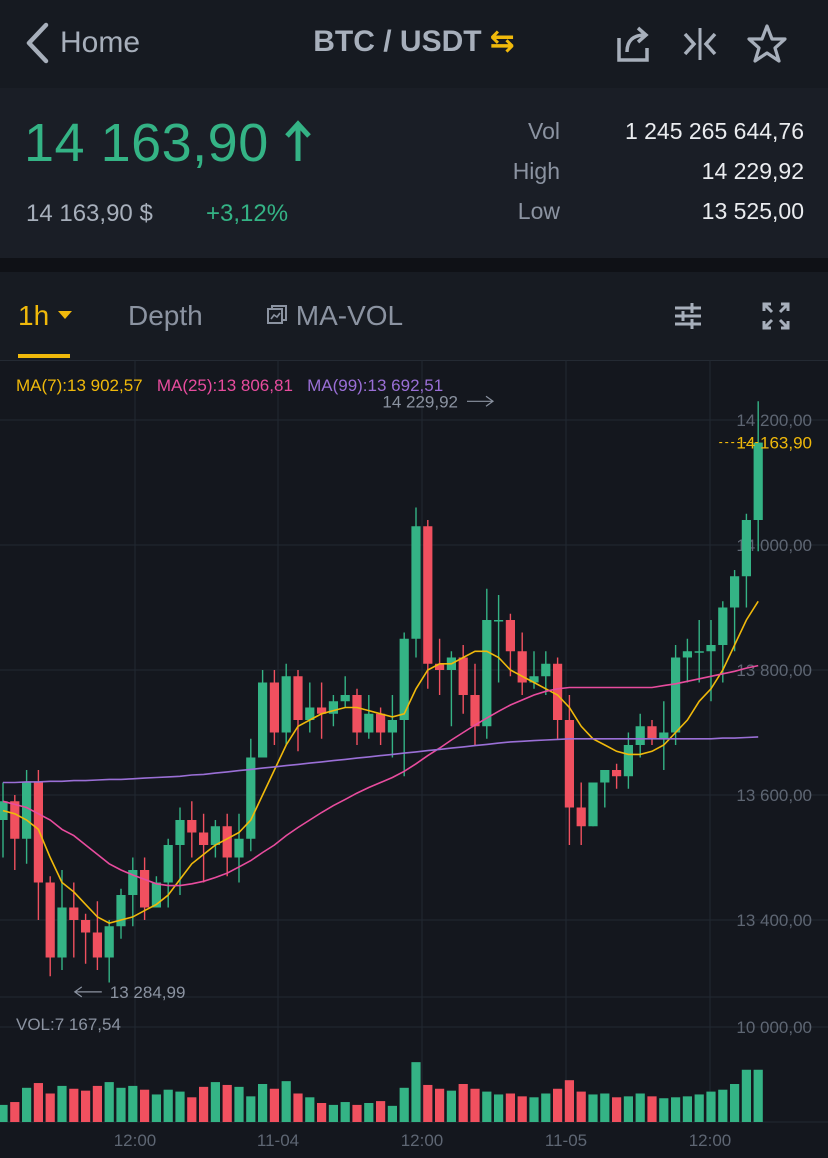 Image resolution: width=828 pixels, height=1158 pixels. Describe the element at coordinates (45, 316) in the screenshot. I see `tab-interval: 1h` at that location.